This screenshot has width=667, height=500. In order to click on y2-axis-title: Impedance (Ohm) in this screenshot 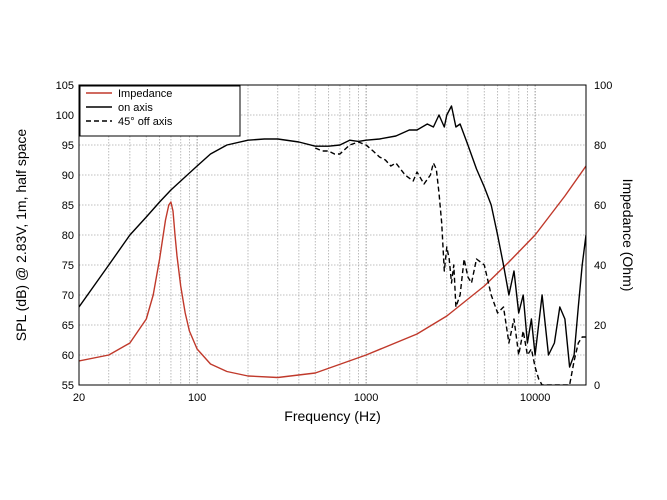, I will do `click(628, 235)`.